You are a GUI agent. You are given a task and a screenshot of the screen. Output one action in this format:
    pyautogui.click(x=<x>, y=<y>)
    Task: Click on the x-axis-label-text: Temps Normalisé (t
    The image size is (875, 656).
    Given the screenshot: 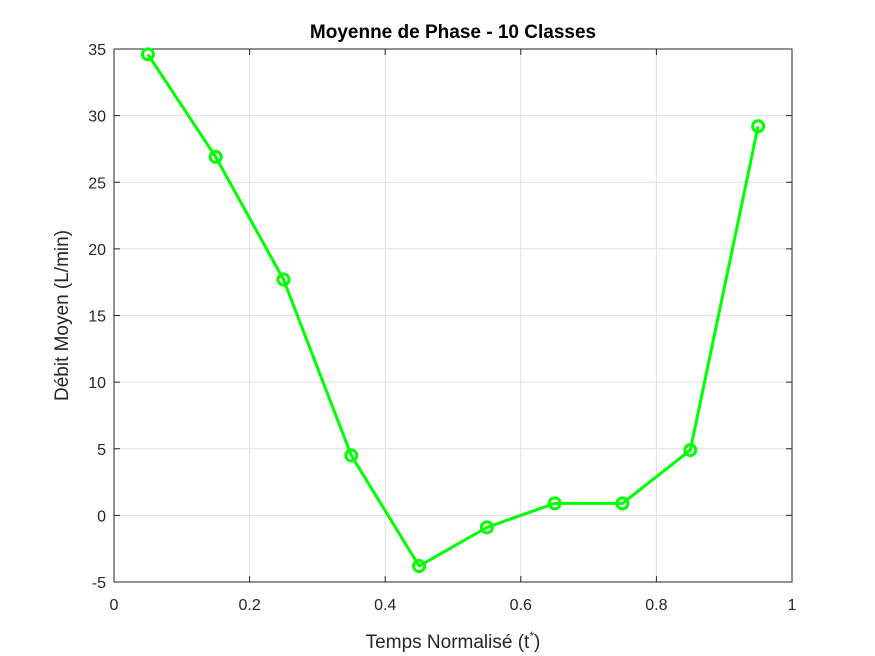 What is the action you would take?
    pyautogui.click(x=448, y=642)
    